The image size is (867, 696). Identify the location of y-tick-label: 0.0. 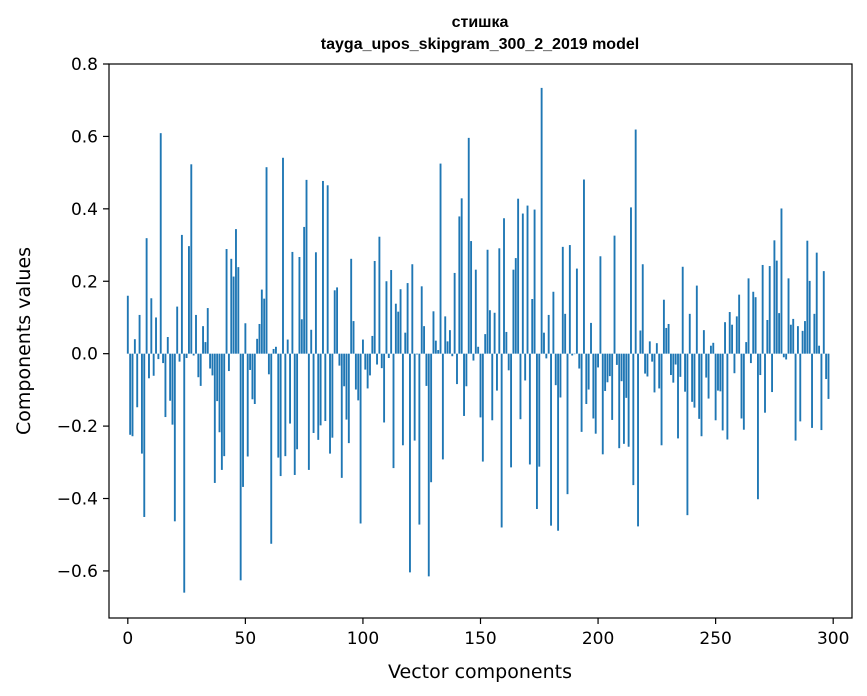
(84, 355).